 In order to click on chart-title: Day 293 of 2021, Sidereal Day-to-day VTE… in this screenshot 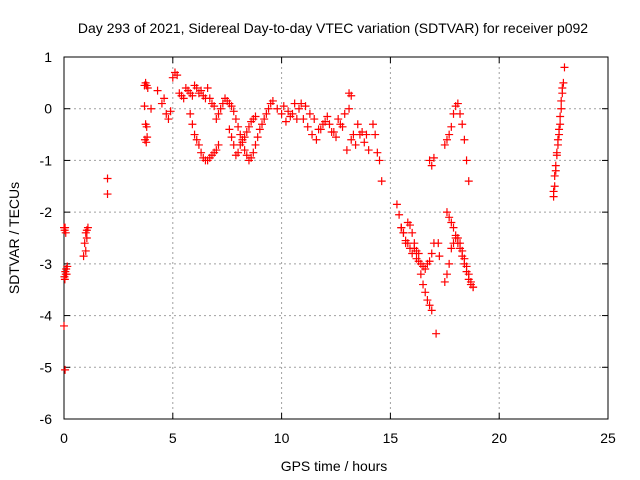, I will do `click(333, 28)`.